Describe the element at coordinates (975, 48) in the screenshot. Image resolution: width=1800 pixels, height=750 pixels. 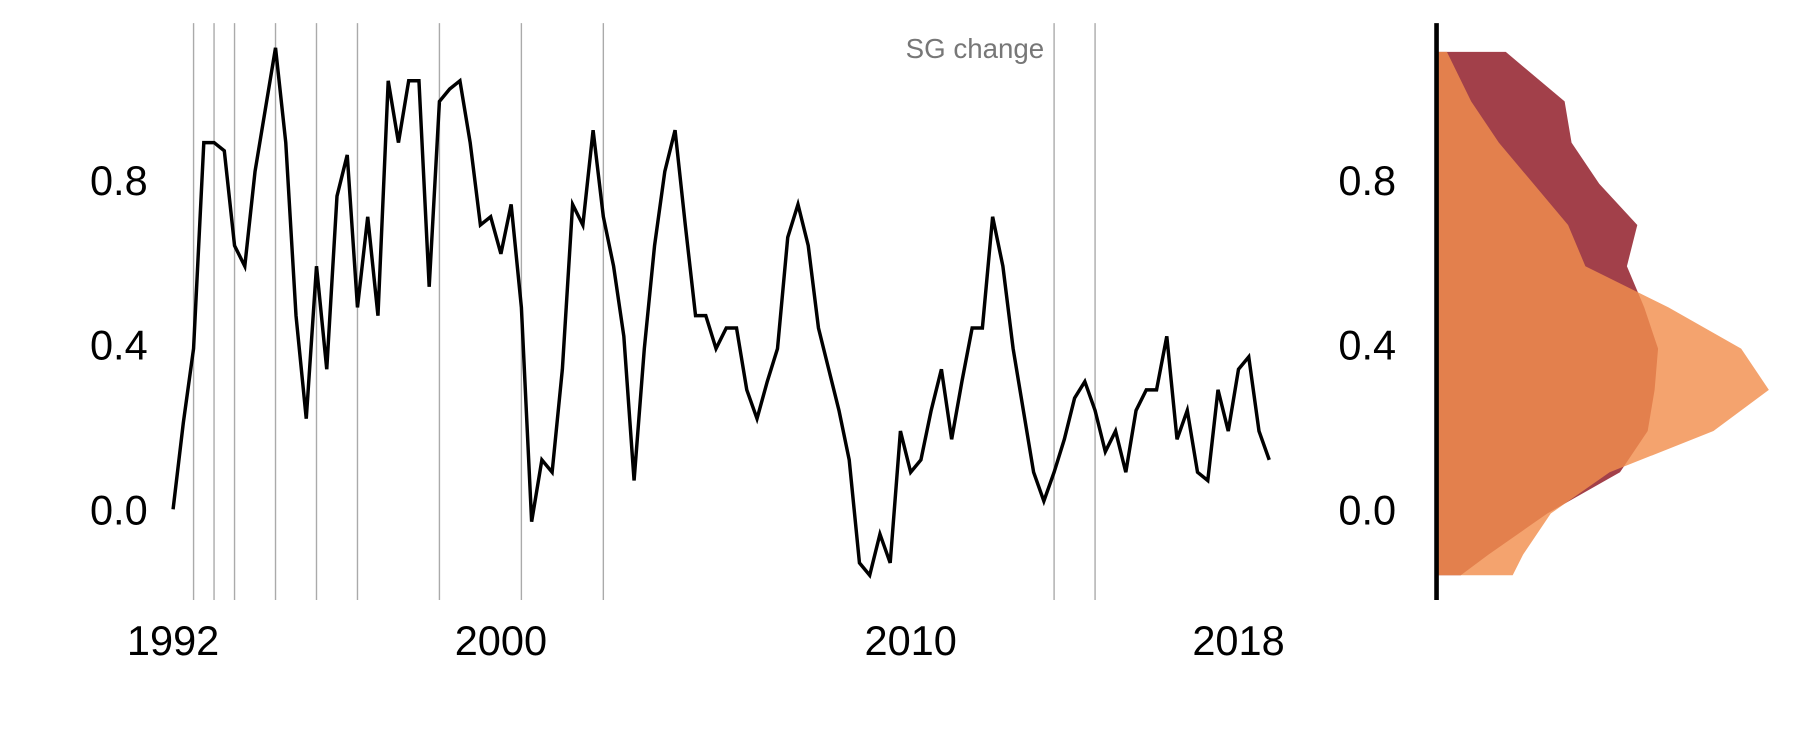
I see `annotation: SG change` at that location.